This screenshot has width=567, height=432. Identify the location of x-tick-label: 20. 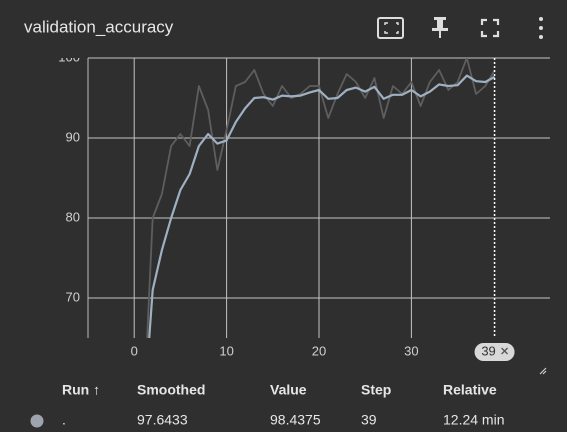
(319, 350).